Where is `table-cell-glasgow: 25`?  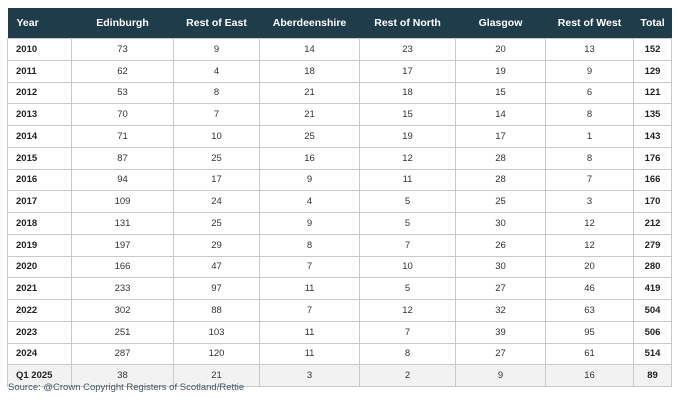 table-cell-glasgow: 25 is located at coordinates (500, 201).